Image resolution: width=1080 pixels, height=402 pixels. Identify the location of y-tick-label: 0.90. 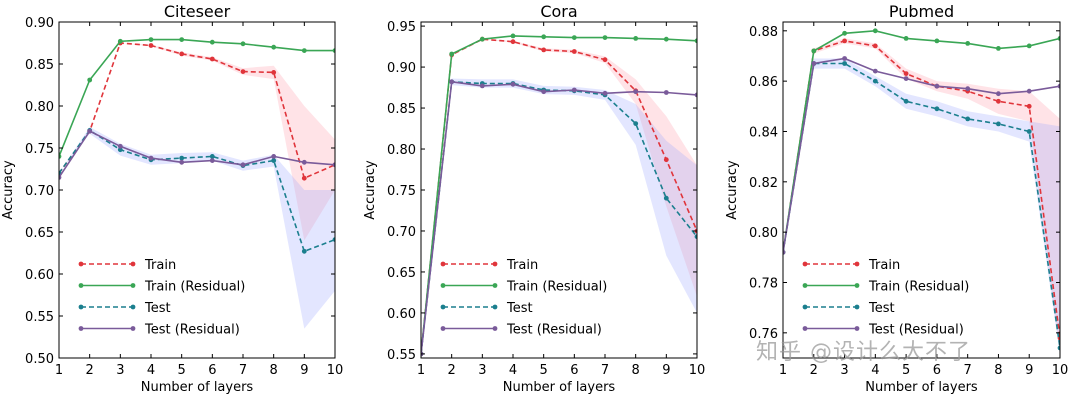
(401, 68).